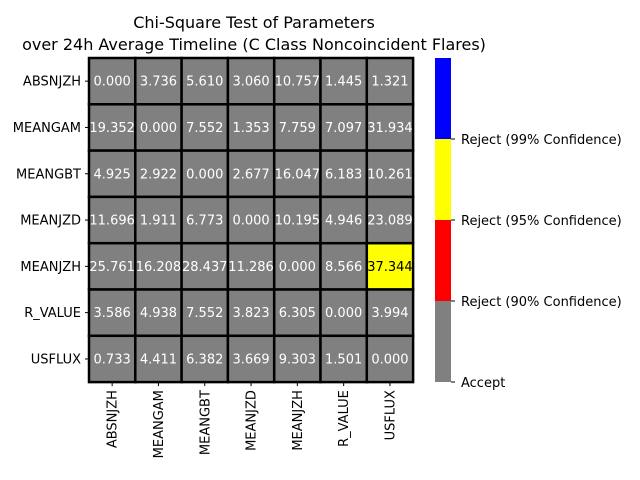 This screenshot has height=480, width=640. I want to click on cell-value-label: 3.994, so click(389, 313).